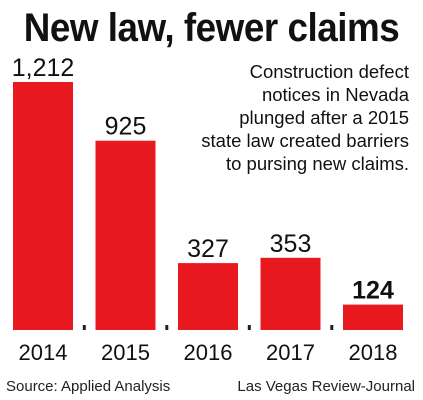 This screenshot has height=400, width=423. I want to click on x-tick-label-2015: 2015, so click(125, 352).